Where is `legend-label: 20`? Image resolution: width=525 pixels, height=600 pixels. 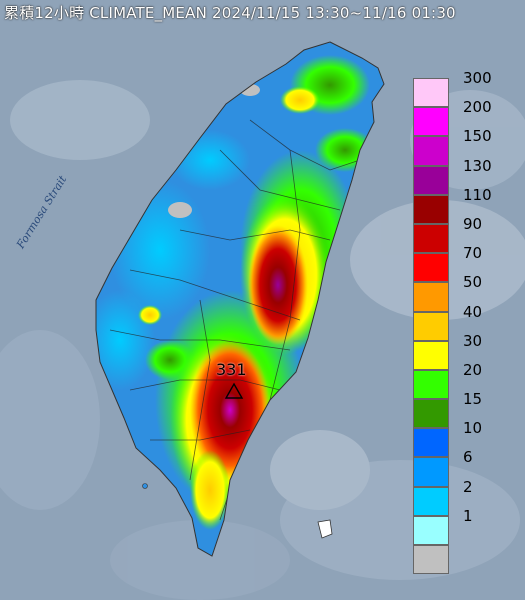 legend-label: 20 is located at coordinates (473, 369).